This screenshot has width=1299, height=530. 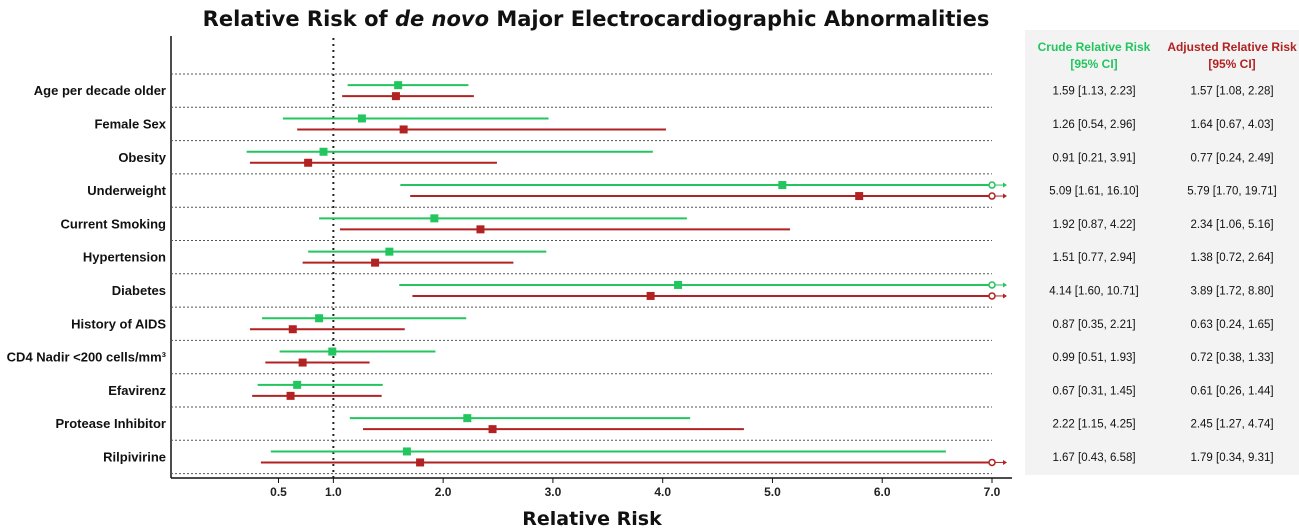 What do you see at coordinates (1232, 192) in the screenshot?
I see `adjusted-ci-text: 5.79 [1.70, 19.71]` at bounding box center [1232, 192].